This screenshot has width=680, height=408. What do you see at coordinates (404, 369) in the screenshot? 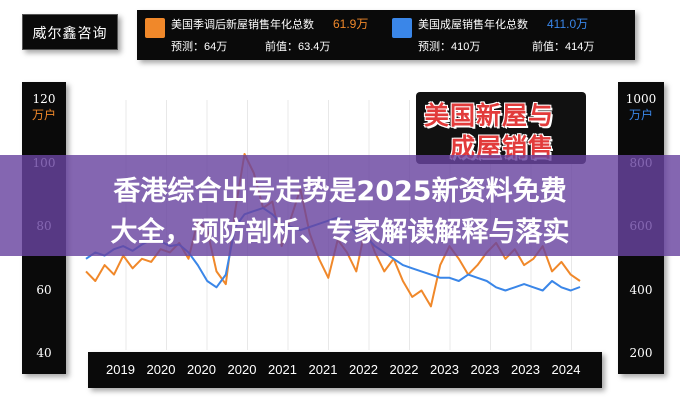
I see `x-tick-label-7: 2022` at bounding box center [404, 369].